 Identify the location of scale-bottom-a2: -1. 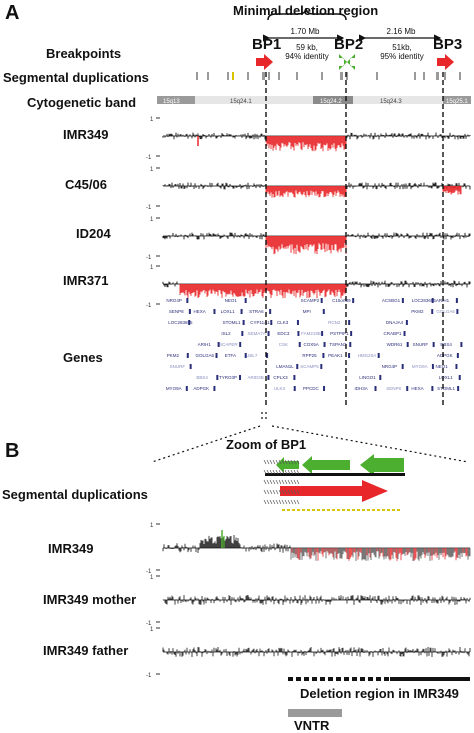
(149, 258).